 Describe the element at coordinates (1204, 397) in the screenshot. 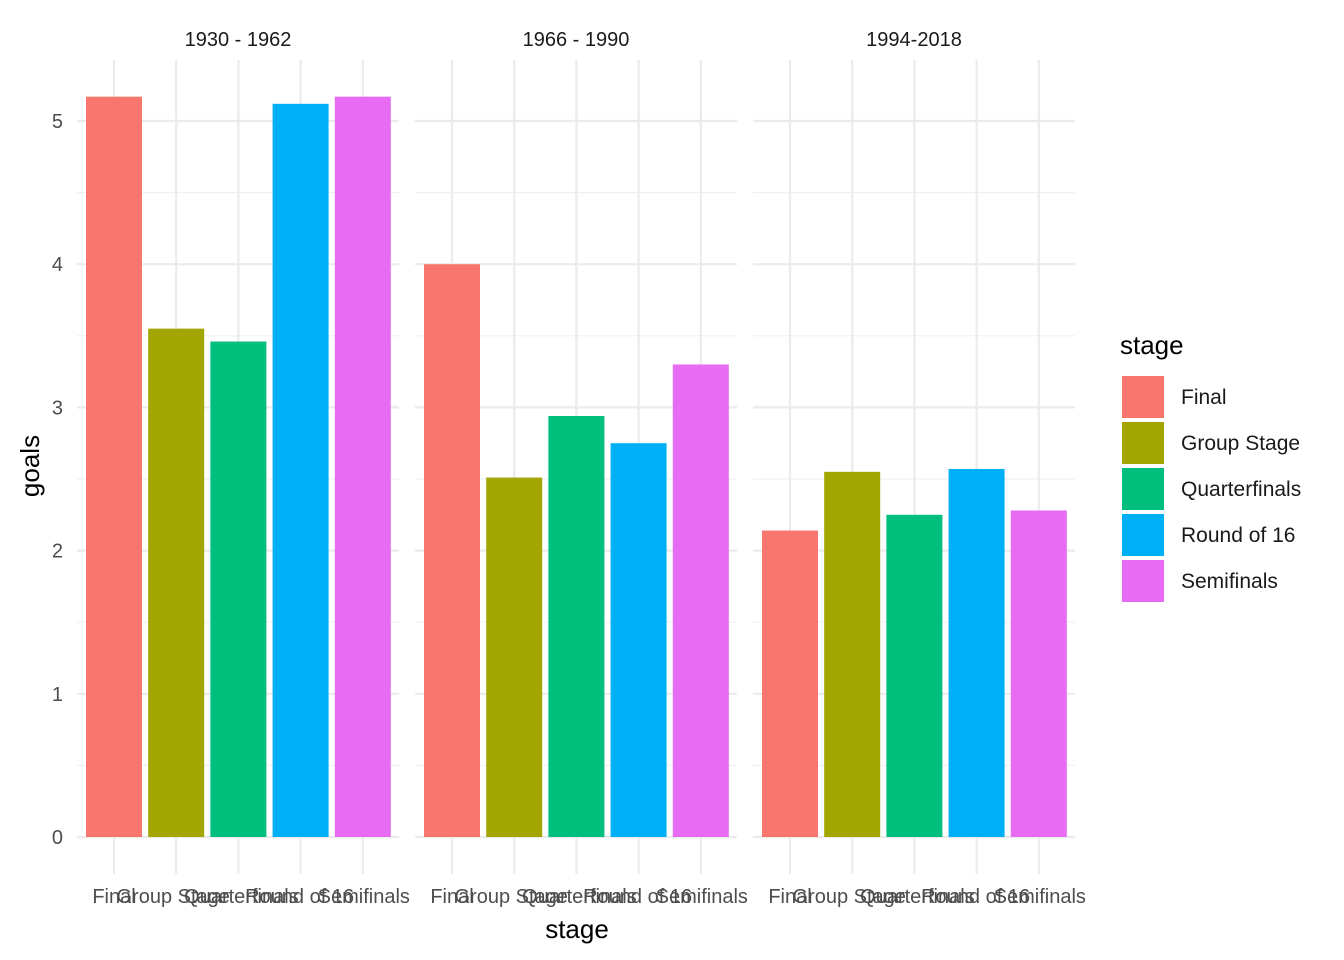

I see `legend-label: Final` at that location.